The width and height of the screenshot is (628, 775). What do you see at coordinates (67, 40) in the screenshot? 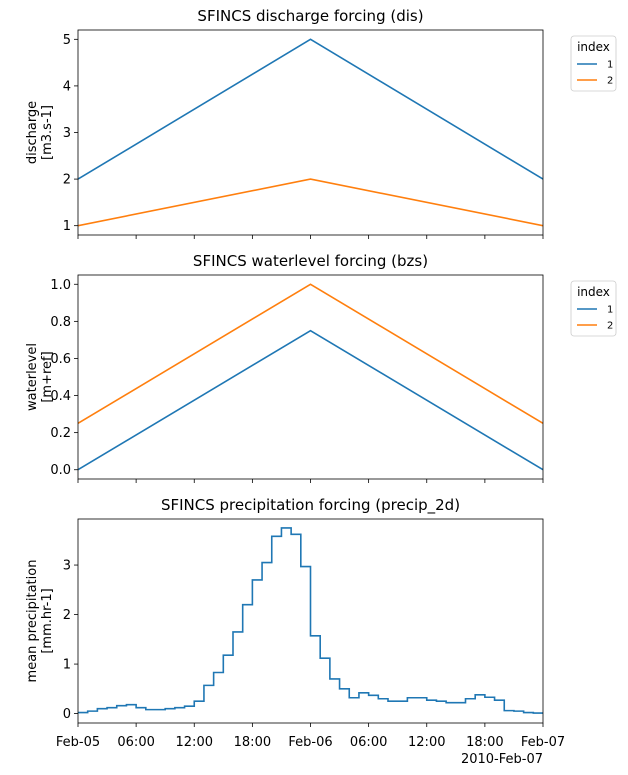
I see `y-tick-label: 5` at bounding box center [67, 40].